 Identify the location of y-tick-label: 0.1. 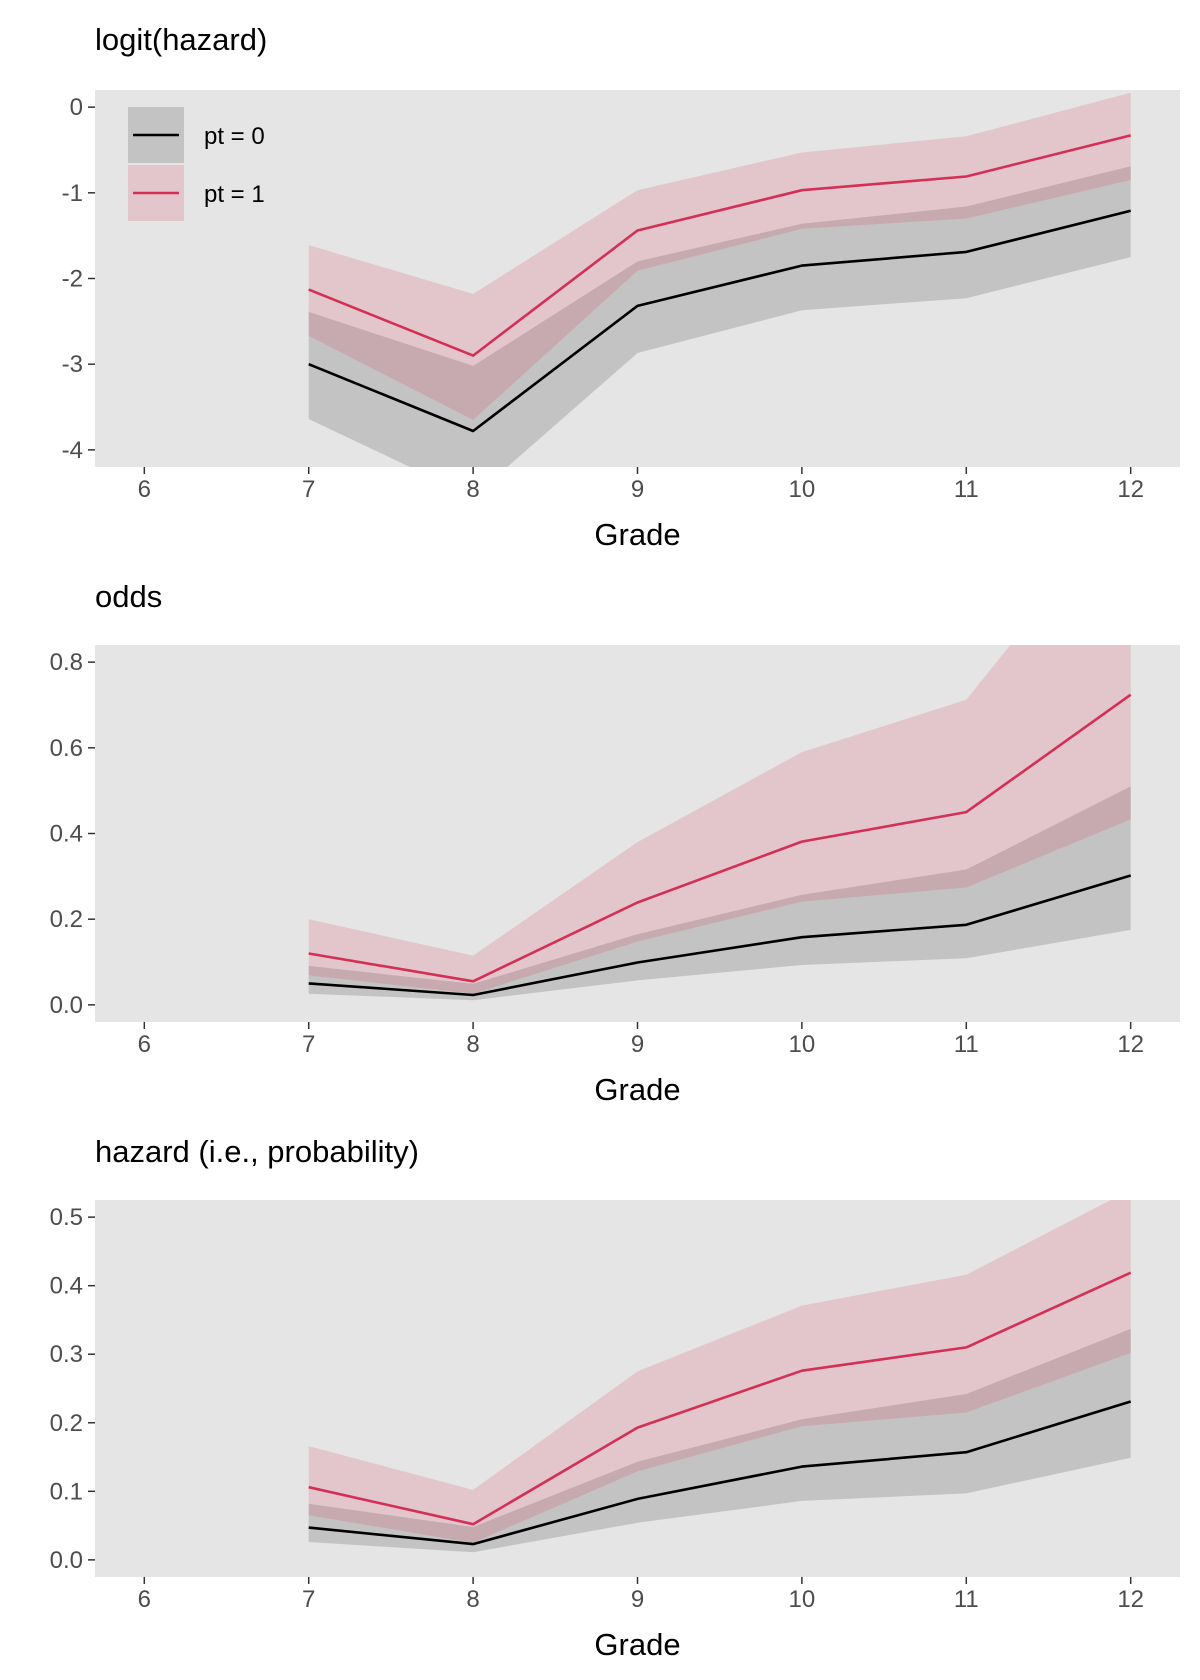
(66, 1491).